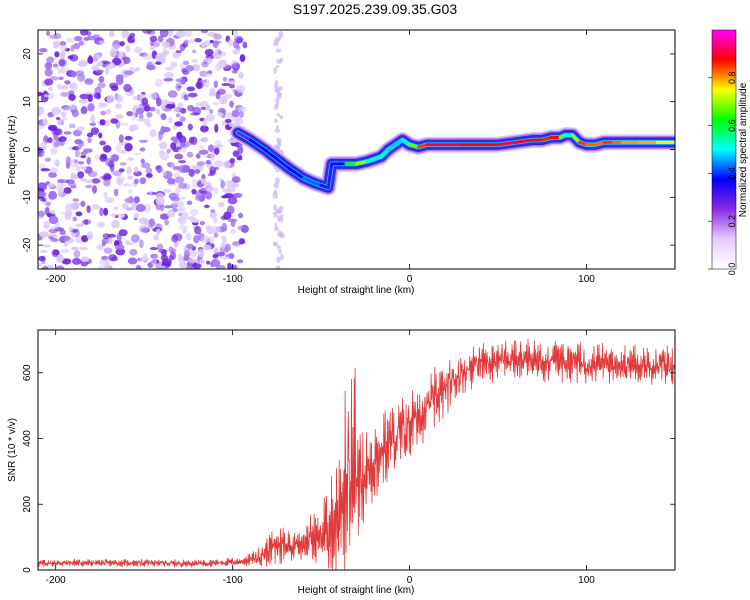  I want to click on colorbar-tick-label: 0.0, so click(732, 269).